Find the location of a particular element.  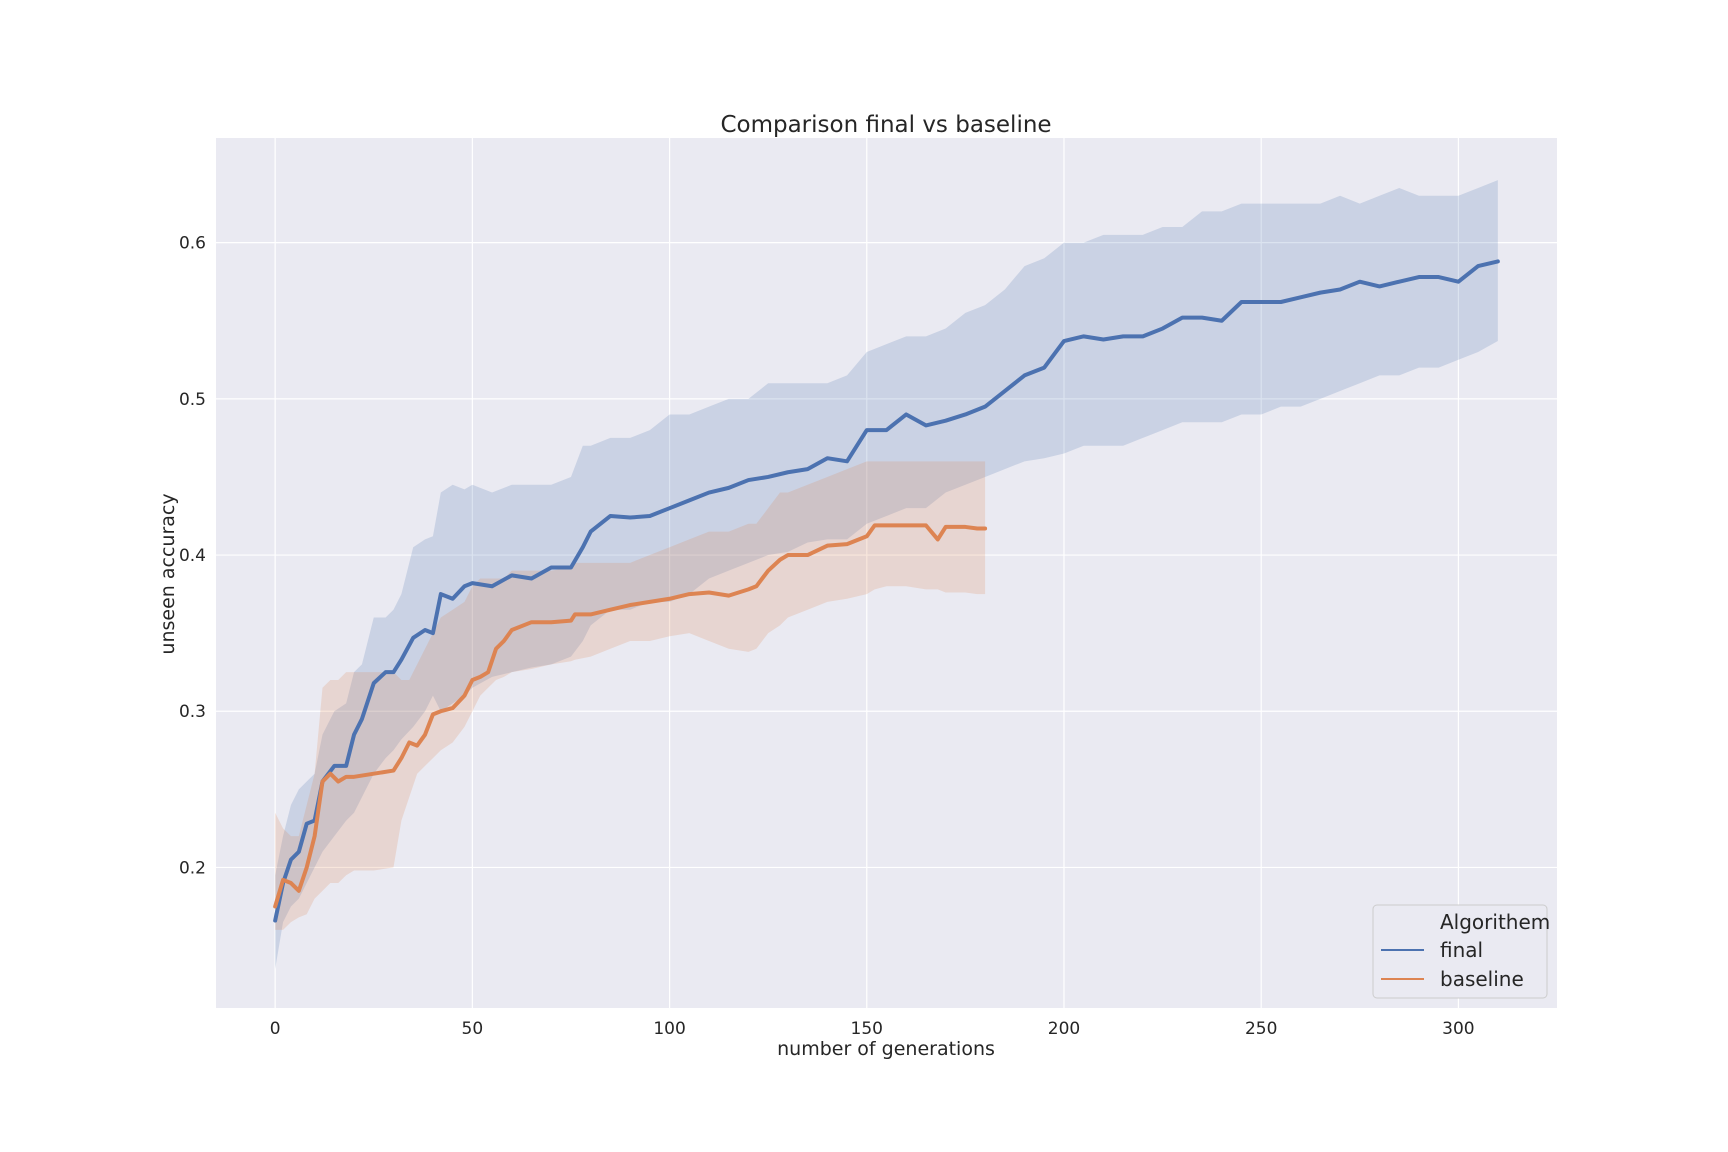

legend: Algorithem final baseline is located at coordinates (1461, 951).